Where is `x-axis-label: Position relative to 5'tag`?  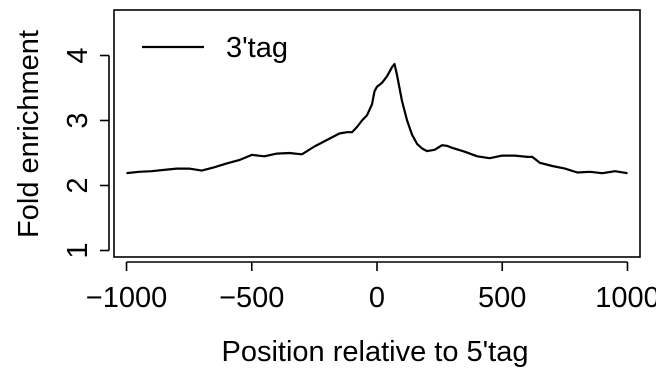 x-axis-label: Position relative to 5'tag is located at coordinates (375, 352).